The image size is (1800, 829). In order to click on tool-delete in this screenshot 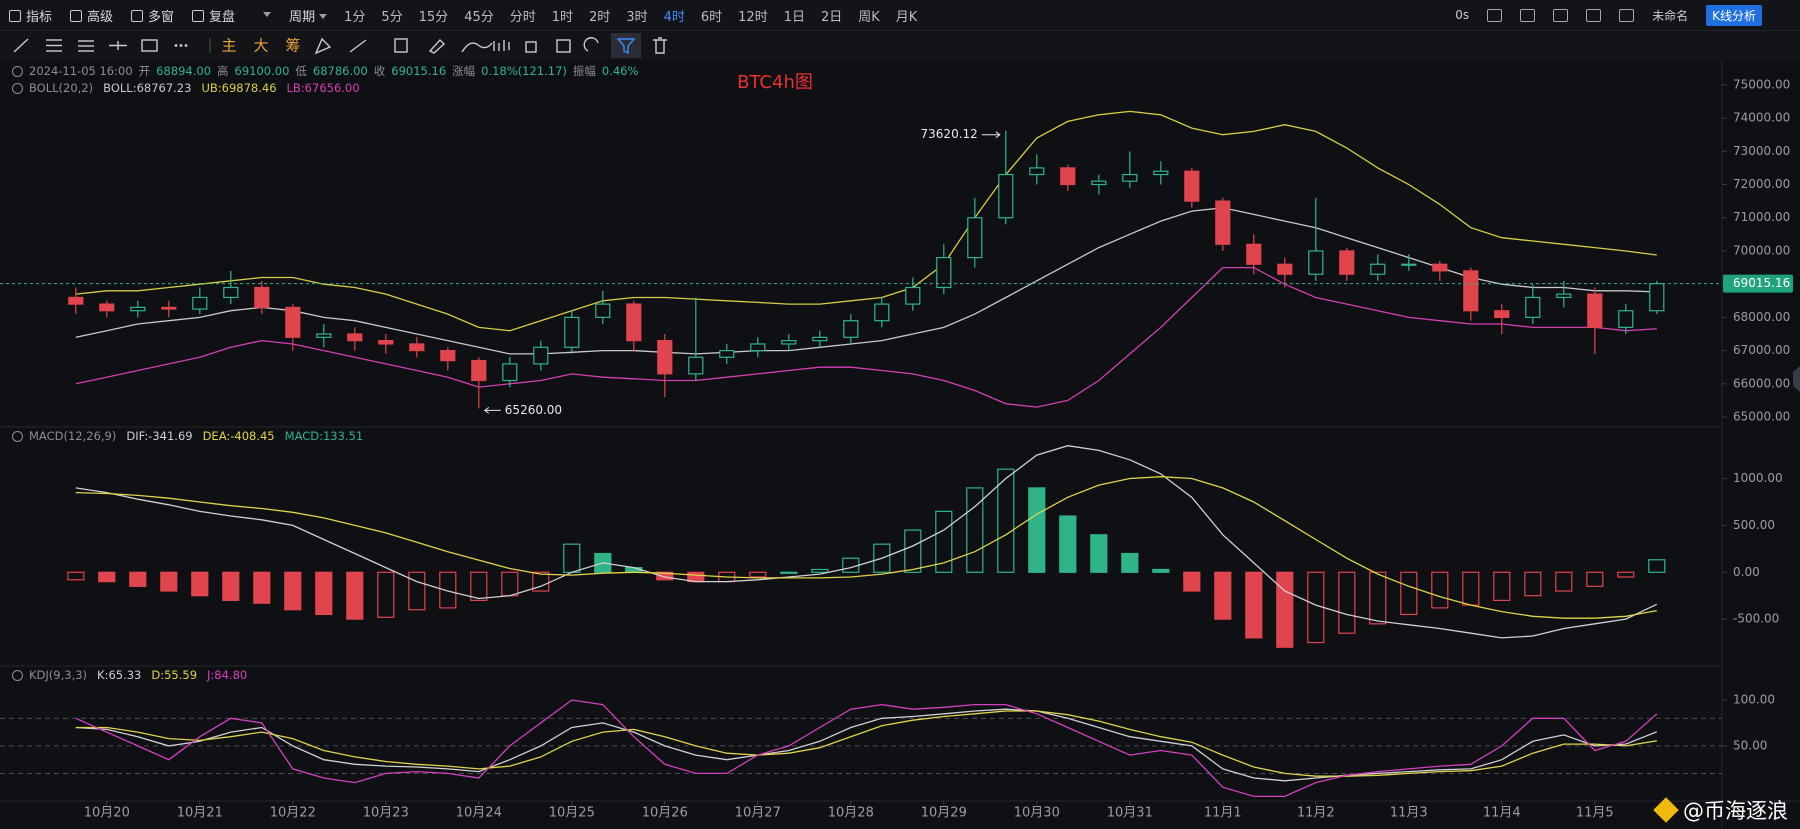, I will do `click(660, 45)`.